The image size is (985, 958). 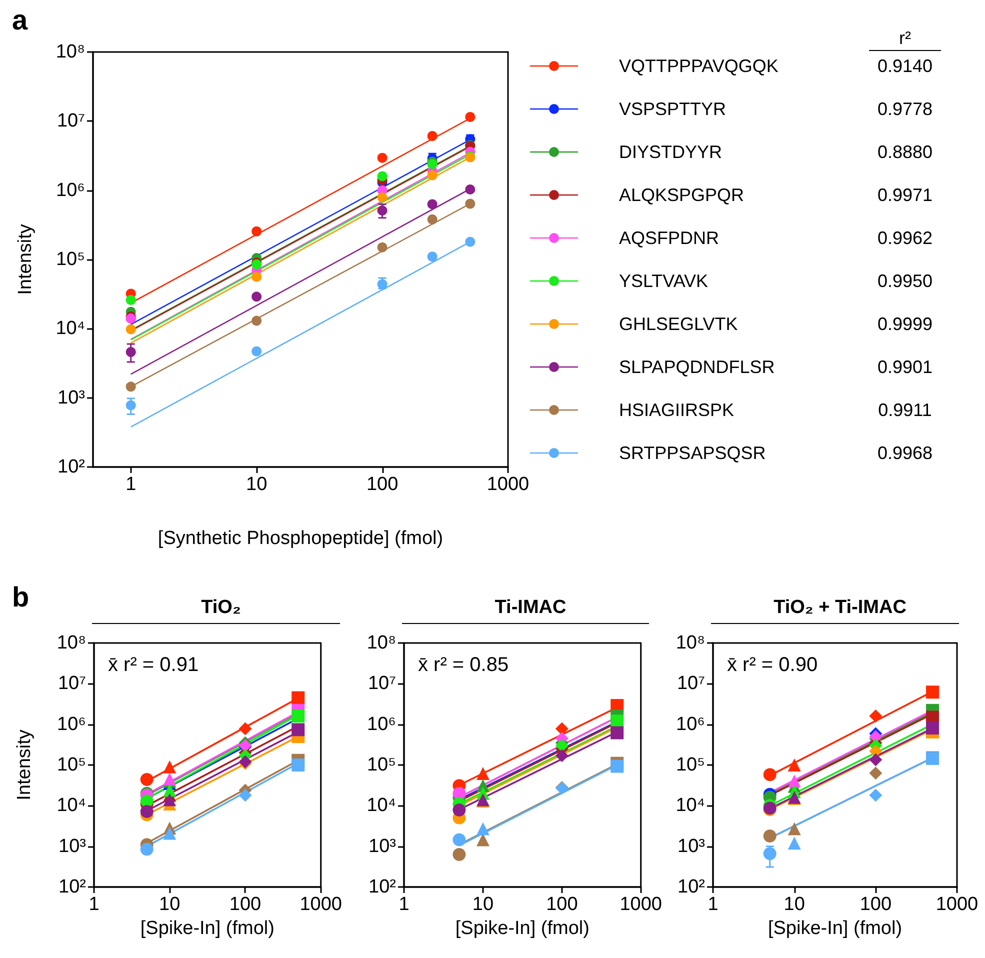 What do you see at coordinates (678, 324) in the screenshot?
I see `legend-label: GHLSEGLVTK` at bounding box center [678, 324].